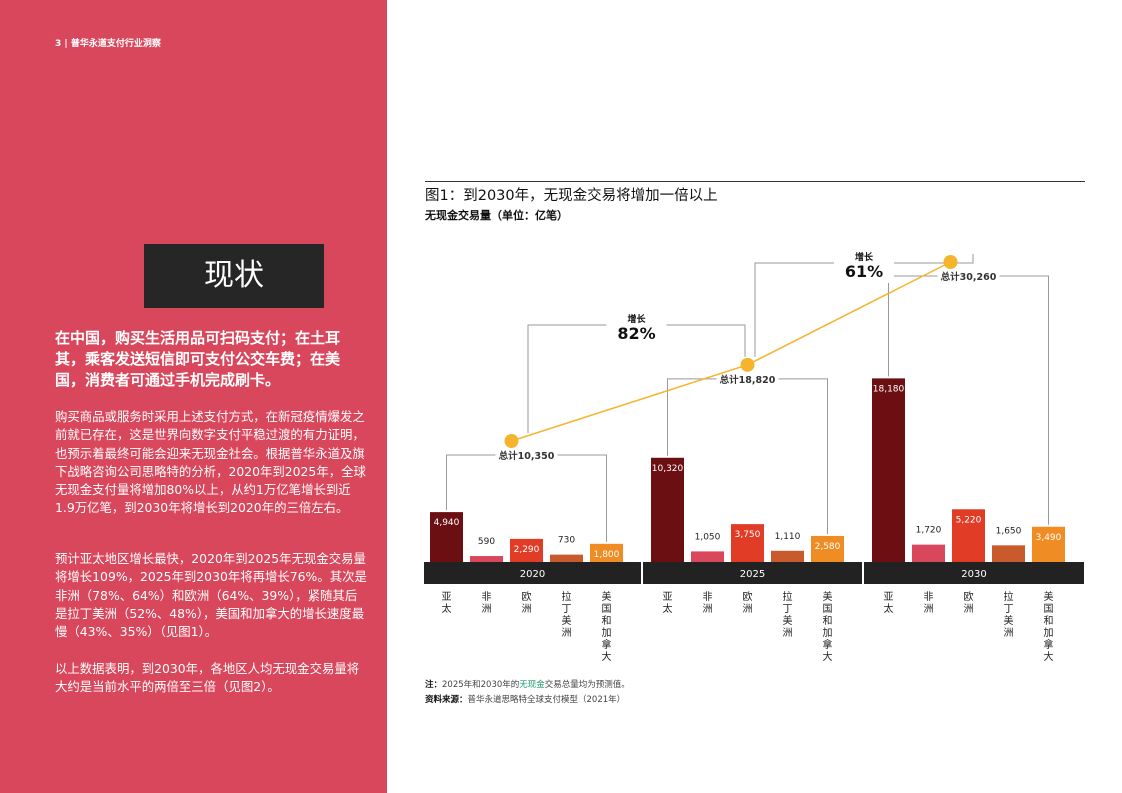 This screenshot has width=1122, height=793. I want to click on year-label: 2025, so click(752, 574).